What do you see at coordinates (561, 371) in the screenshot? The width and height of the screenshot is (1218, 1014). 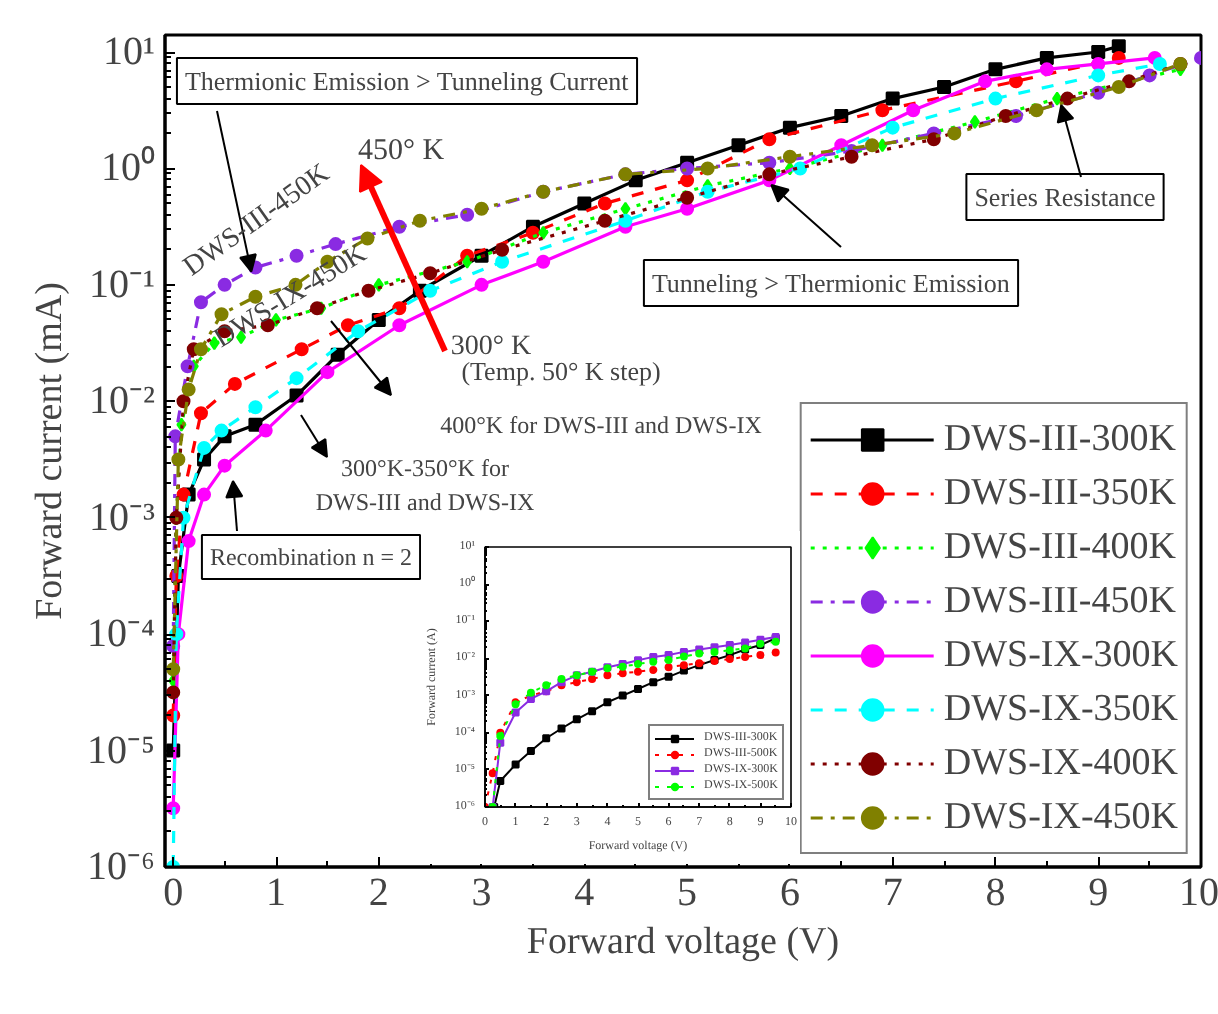 I see `annotation: (Temp. 50° K step)` at bounding box center [561, 371].